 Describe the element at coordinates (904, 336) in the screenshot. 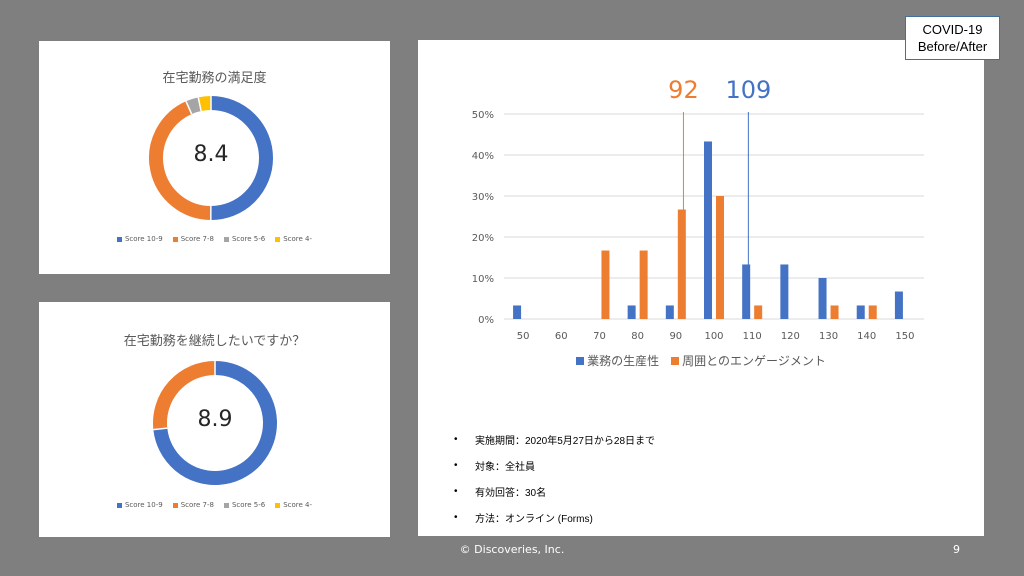

I see `x-tick-label: 150` at that location.